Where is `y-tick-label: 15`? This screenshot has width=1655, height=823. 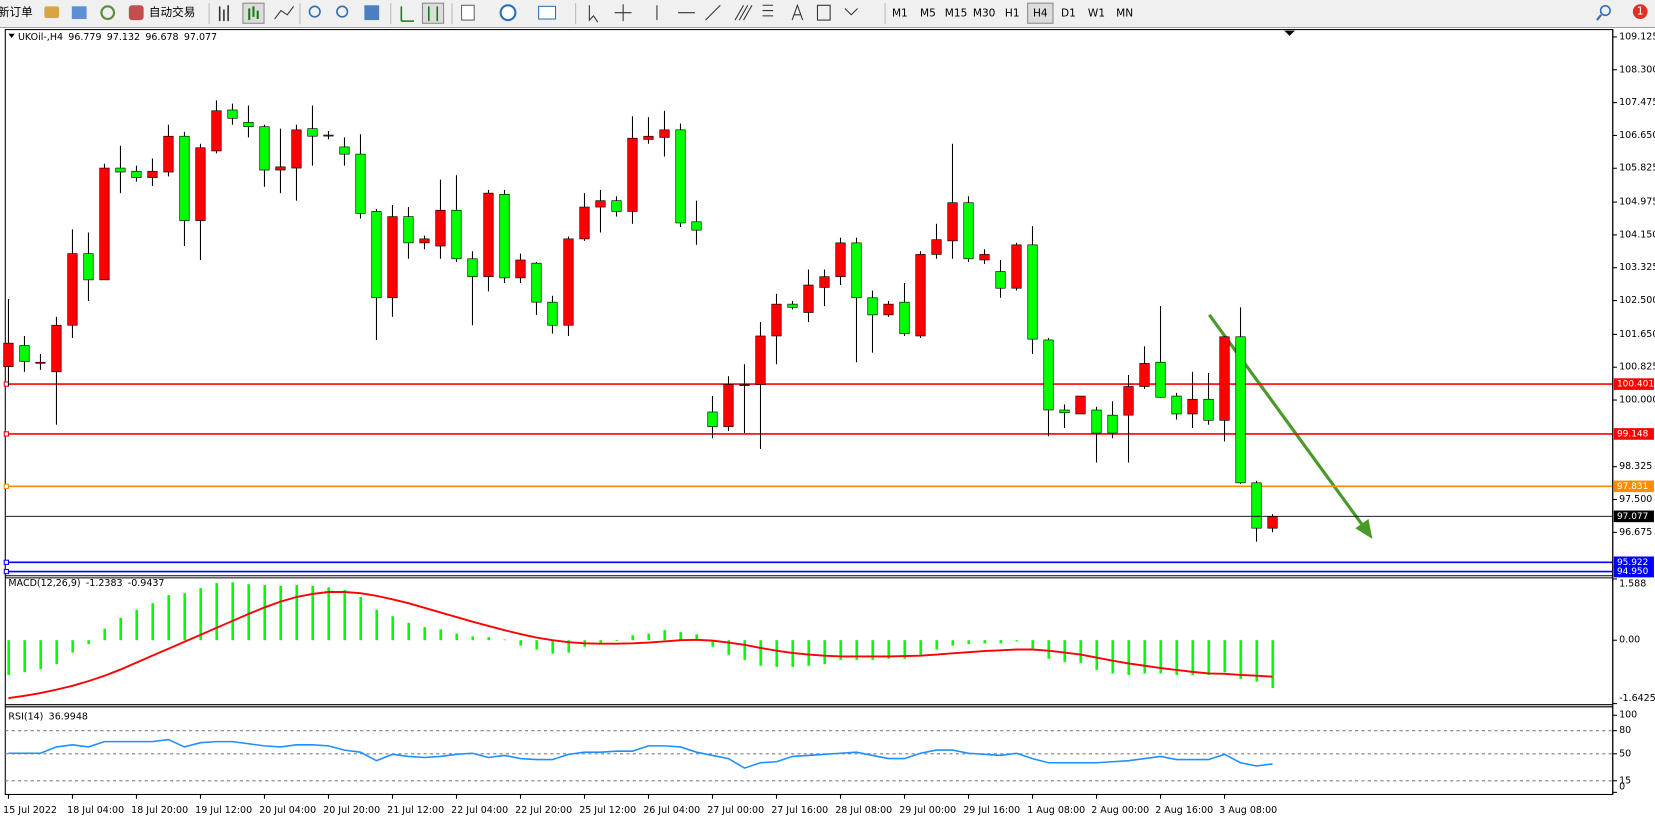
y-tick-label: 15 is located at coordinates (1625, 780).